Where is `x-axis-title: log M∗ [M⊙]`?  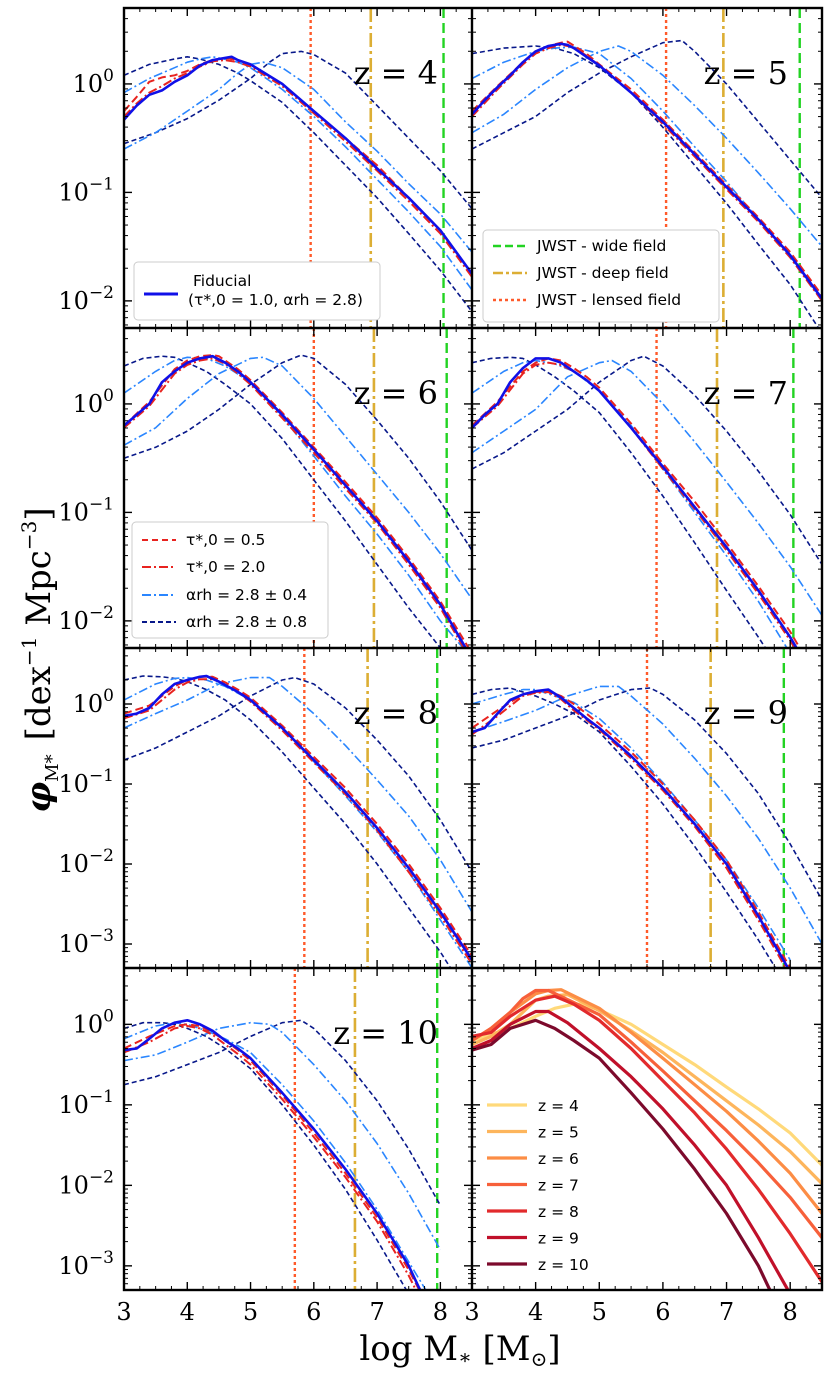 x-axis-title: log M∗ [M⊙] is located at coordinates (459, 1350).